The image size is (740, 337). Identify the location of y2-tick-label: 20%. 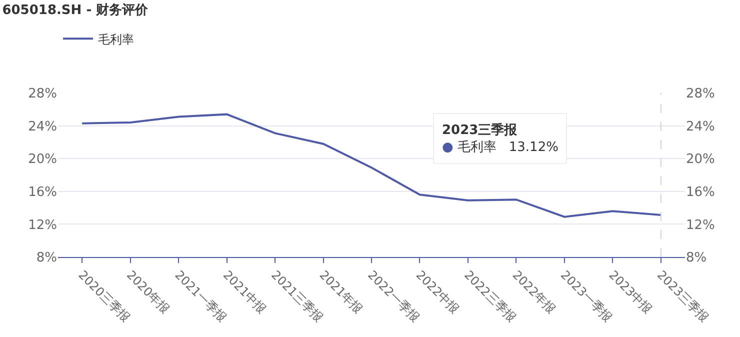
(700, 160).